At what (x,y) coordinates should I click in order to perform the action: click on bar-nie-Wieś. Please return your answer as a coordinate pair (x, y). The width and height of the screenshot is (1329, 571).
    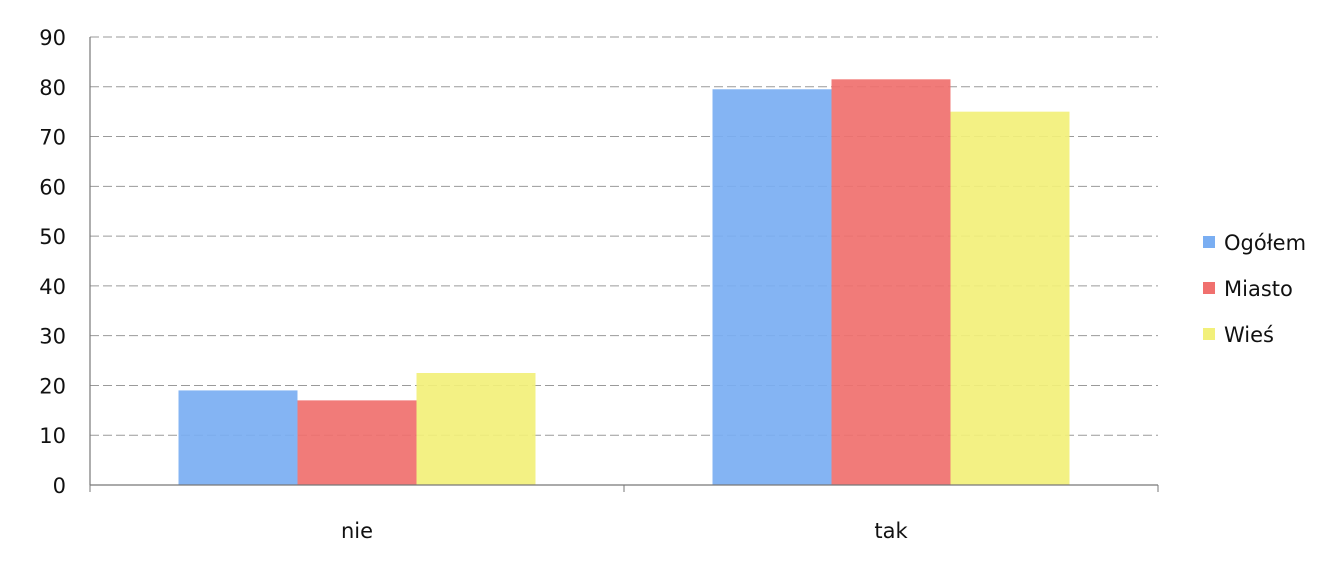
    Looking at the image, I should click on (476, 429).